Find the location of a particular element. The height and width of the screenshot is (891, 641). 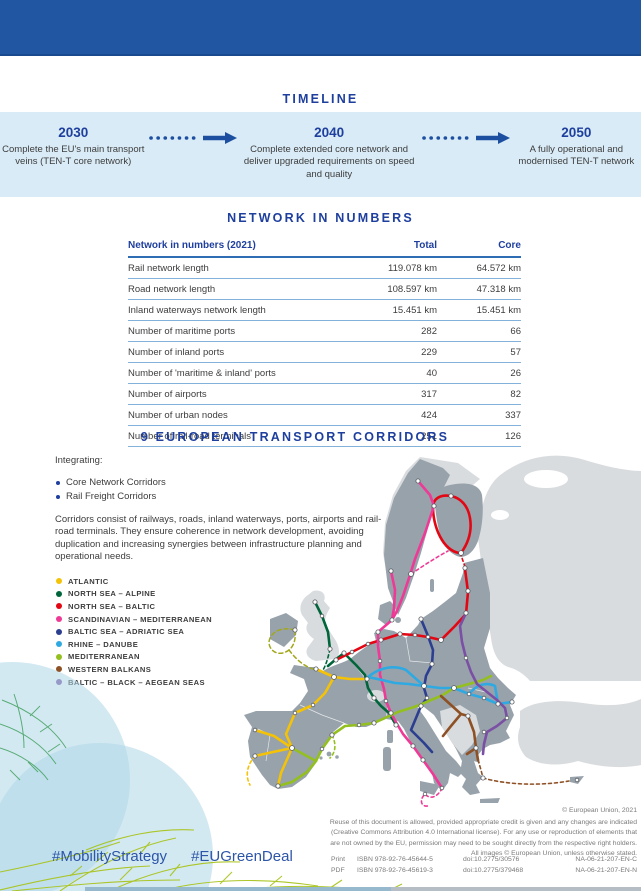

legend-label: MEDITERRANEAN is located at coordinates (104, 657).